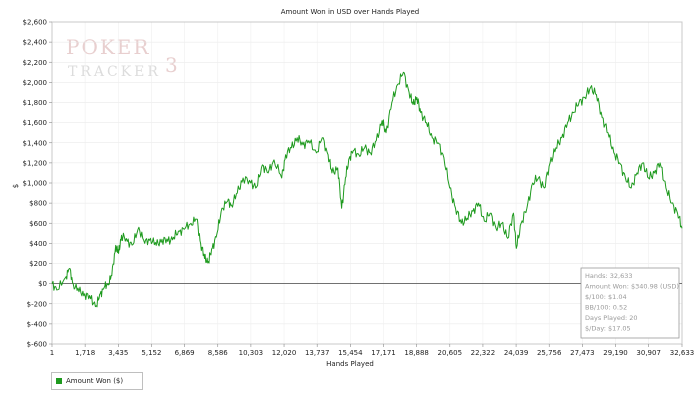  What do you see at coordinates (284, 353) in the screenshot?
I see `x-tick-label: 12,020` at bounding box center [284, 353].